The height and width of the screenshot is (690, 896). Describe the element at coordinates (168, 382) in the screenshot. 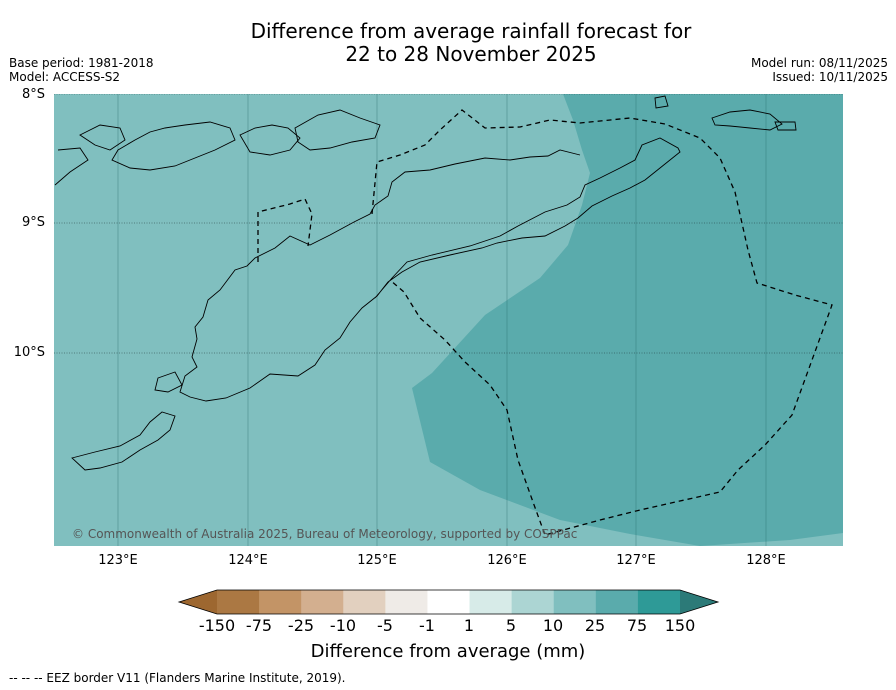

I see `roti-coastline` at that location.